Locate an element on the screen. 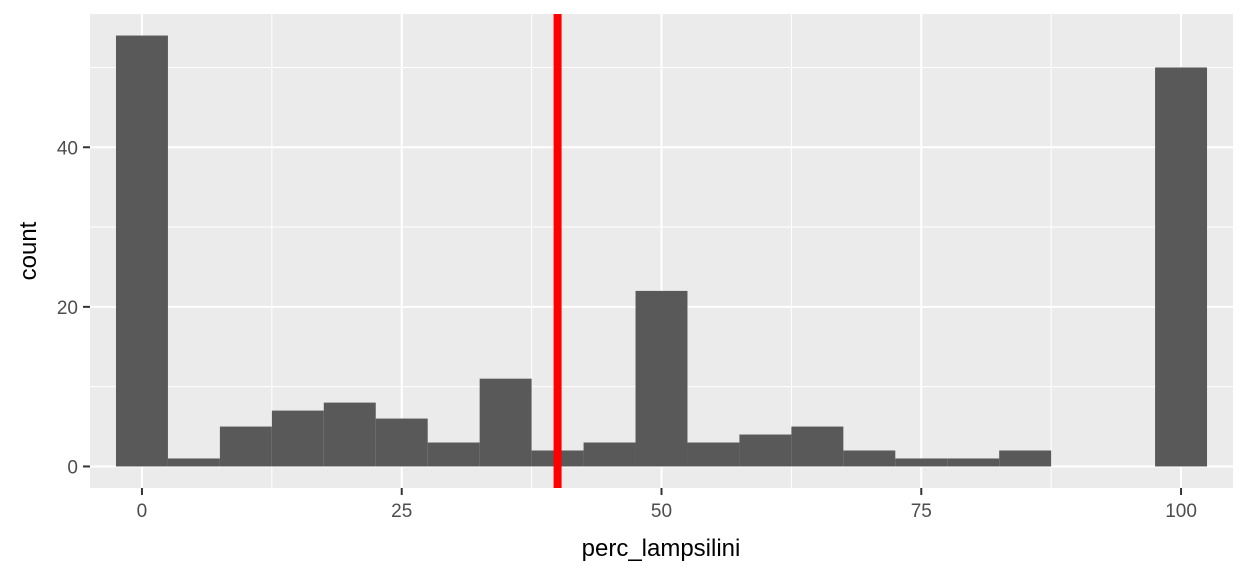 This screenshot has width=1248, height=576. y-tick-label: 0 is located at coordinates (72, 467).